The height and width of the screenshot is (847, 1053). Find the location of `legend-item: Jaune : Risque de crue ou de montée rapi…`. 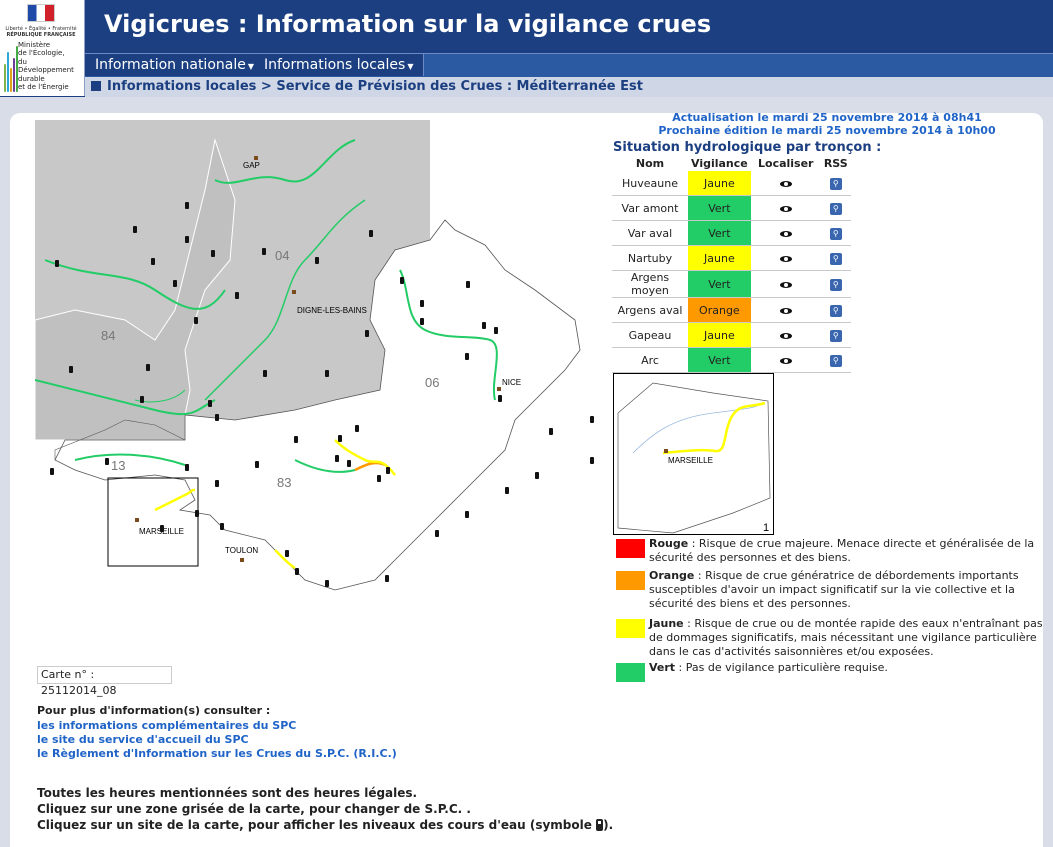

legend-item: Jaune : Risque de crue ou de montée rapi… is located at coordinates (832, 638).